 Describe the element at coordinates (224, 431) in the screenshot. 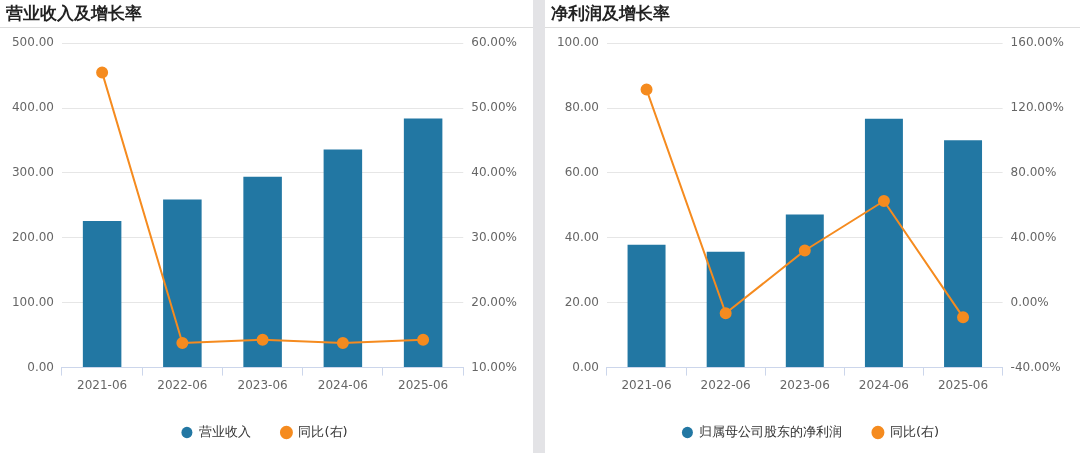

I see `legend-label: 营业收入` at that location.